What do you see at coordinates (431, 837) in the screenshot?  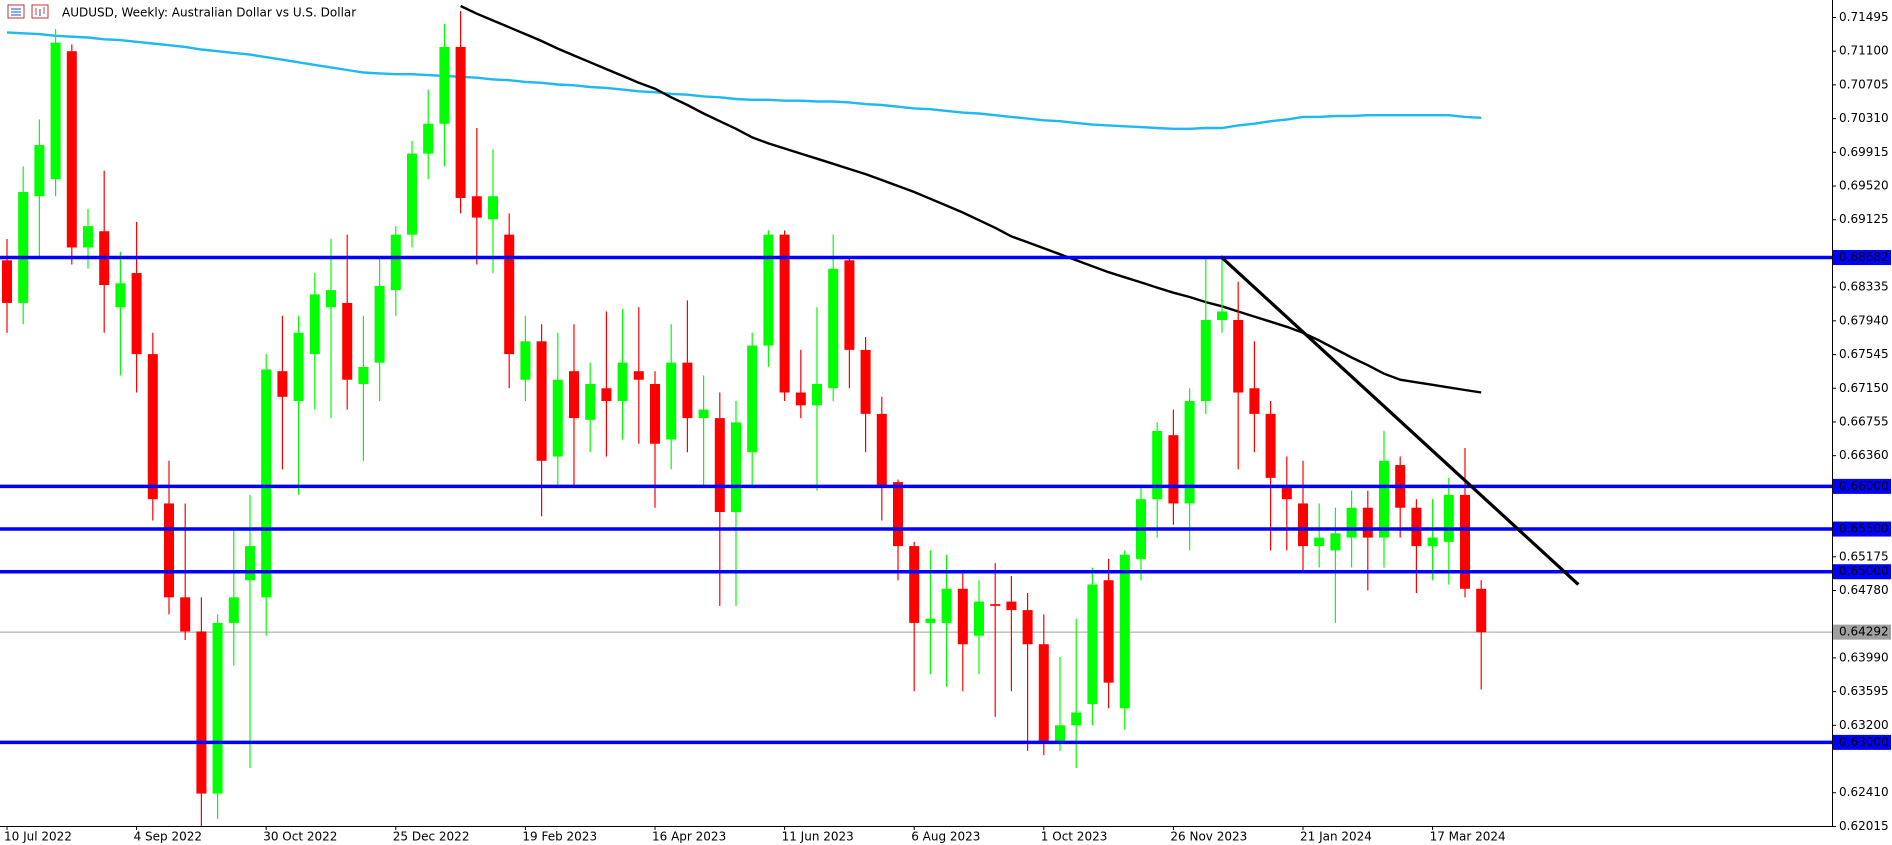 I see `x-tick-label: 25 Dec 2022` at bounding box center [431, 837].